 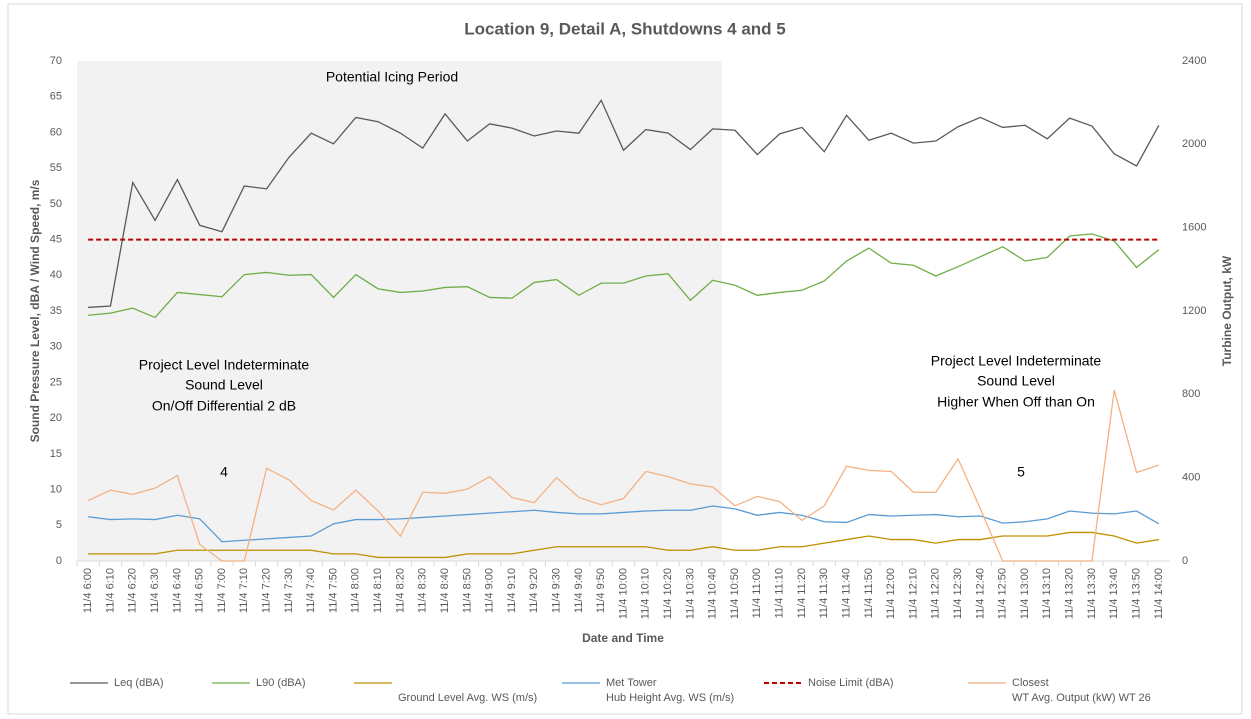 I want to click on x-tick-label: 11/4 10:20, so click(x=668, y=593).